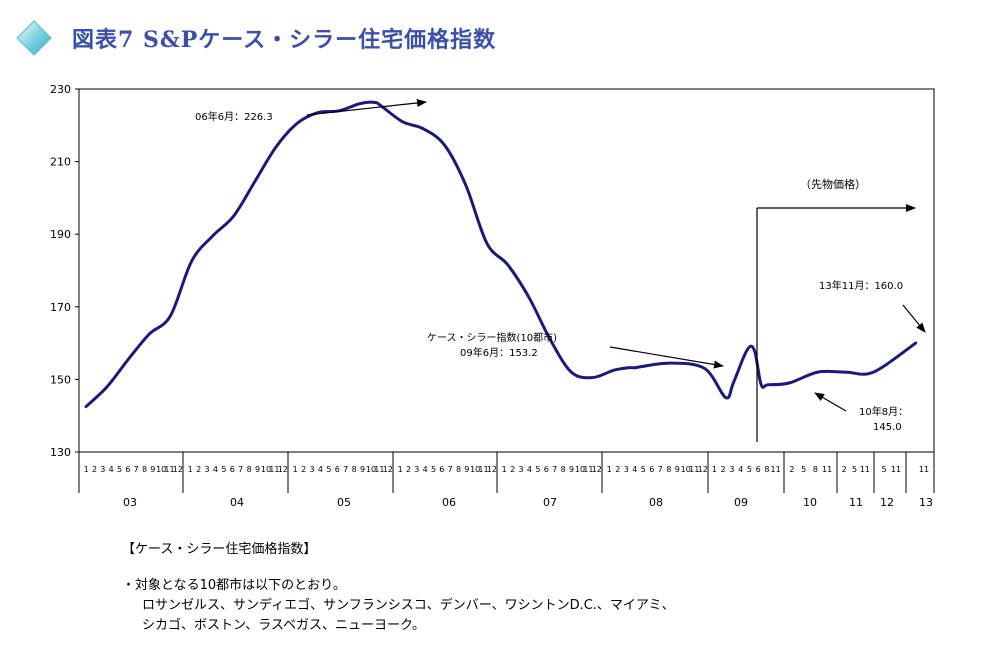 The image size is (999, 672). What do you see at coordinates (237, 502) in the screenshot?
I see `x-year-label: 04` at bounding box center [237, 502].